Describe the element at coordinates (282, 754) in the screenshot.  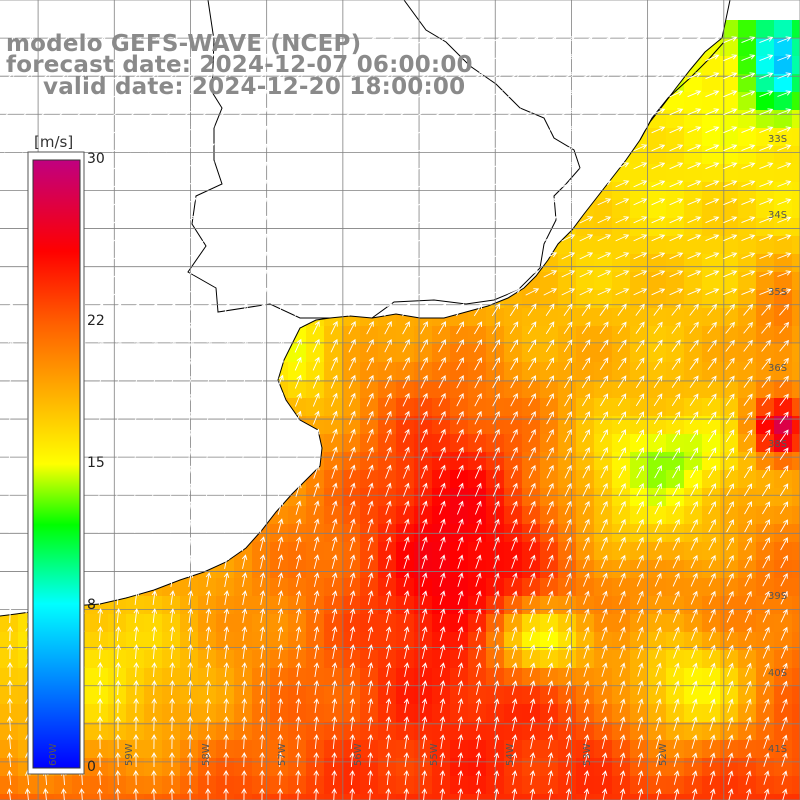
I see `longitude-label: 57W` at that location.